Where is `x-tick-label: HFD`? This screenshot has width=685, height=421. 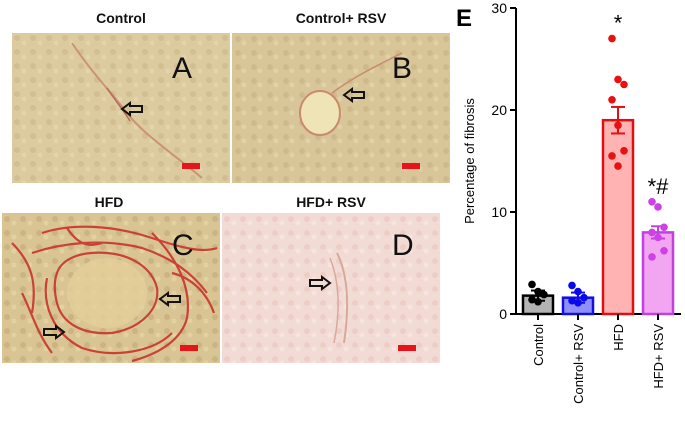 x-tick-label: HFD is located at coordinates (618, 337).